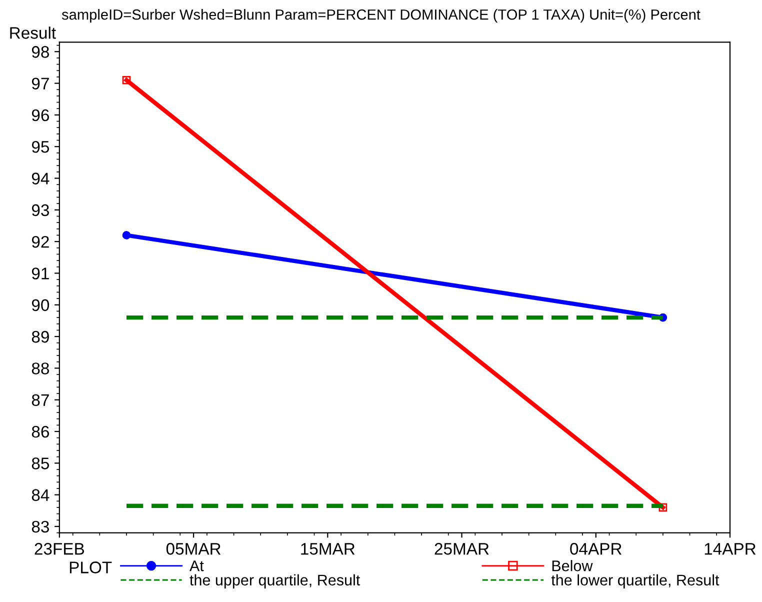  I want to click on y-tick-label: 93, so click(40, 210).